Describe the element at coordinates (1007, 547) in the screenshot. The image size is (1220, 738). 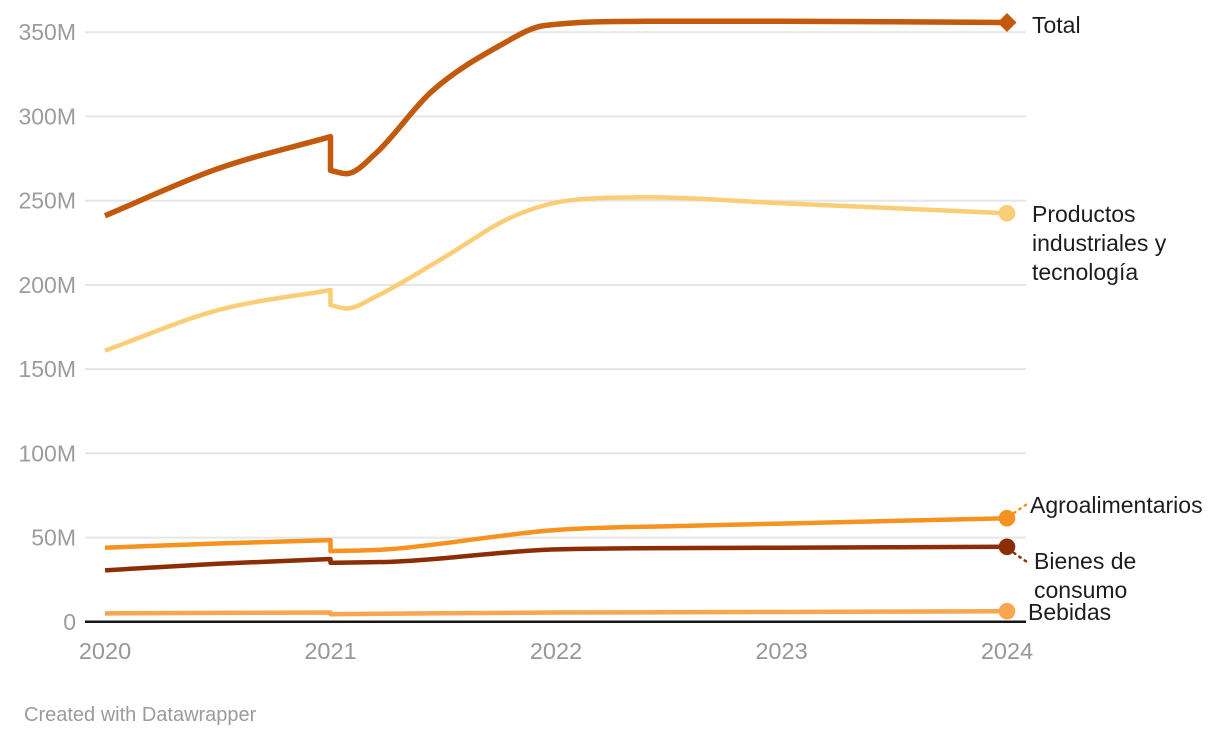
I see `series-marker-bienes-de-consumo-circle-icon` at that location.